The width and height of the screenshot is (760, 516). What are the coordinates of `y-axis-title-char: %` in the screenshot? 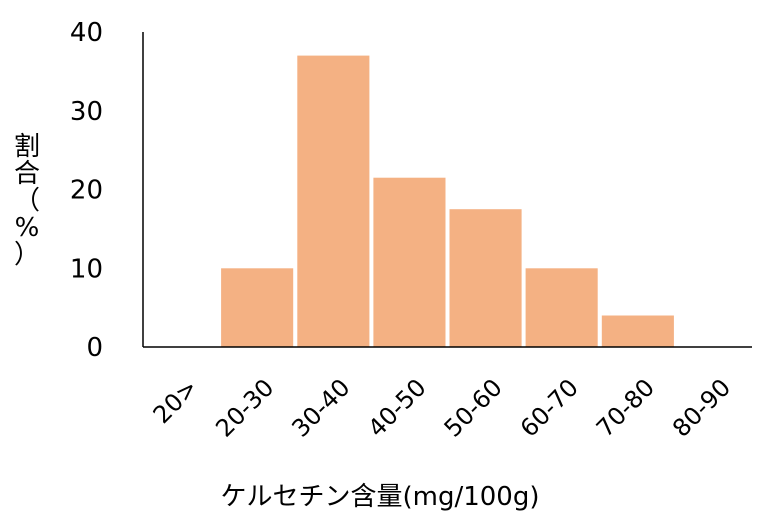 It's located at (27, 228).